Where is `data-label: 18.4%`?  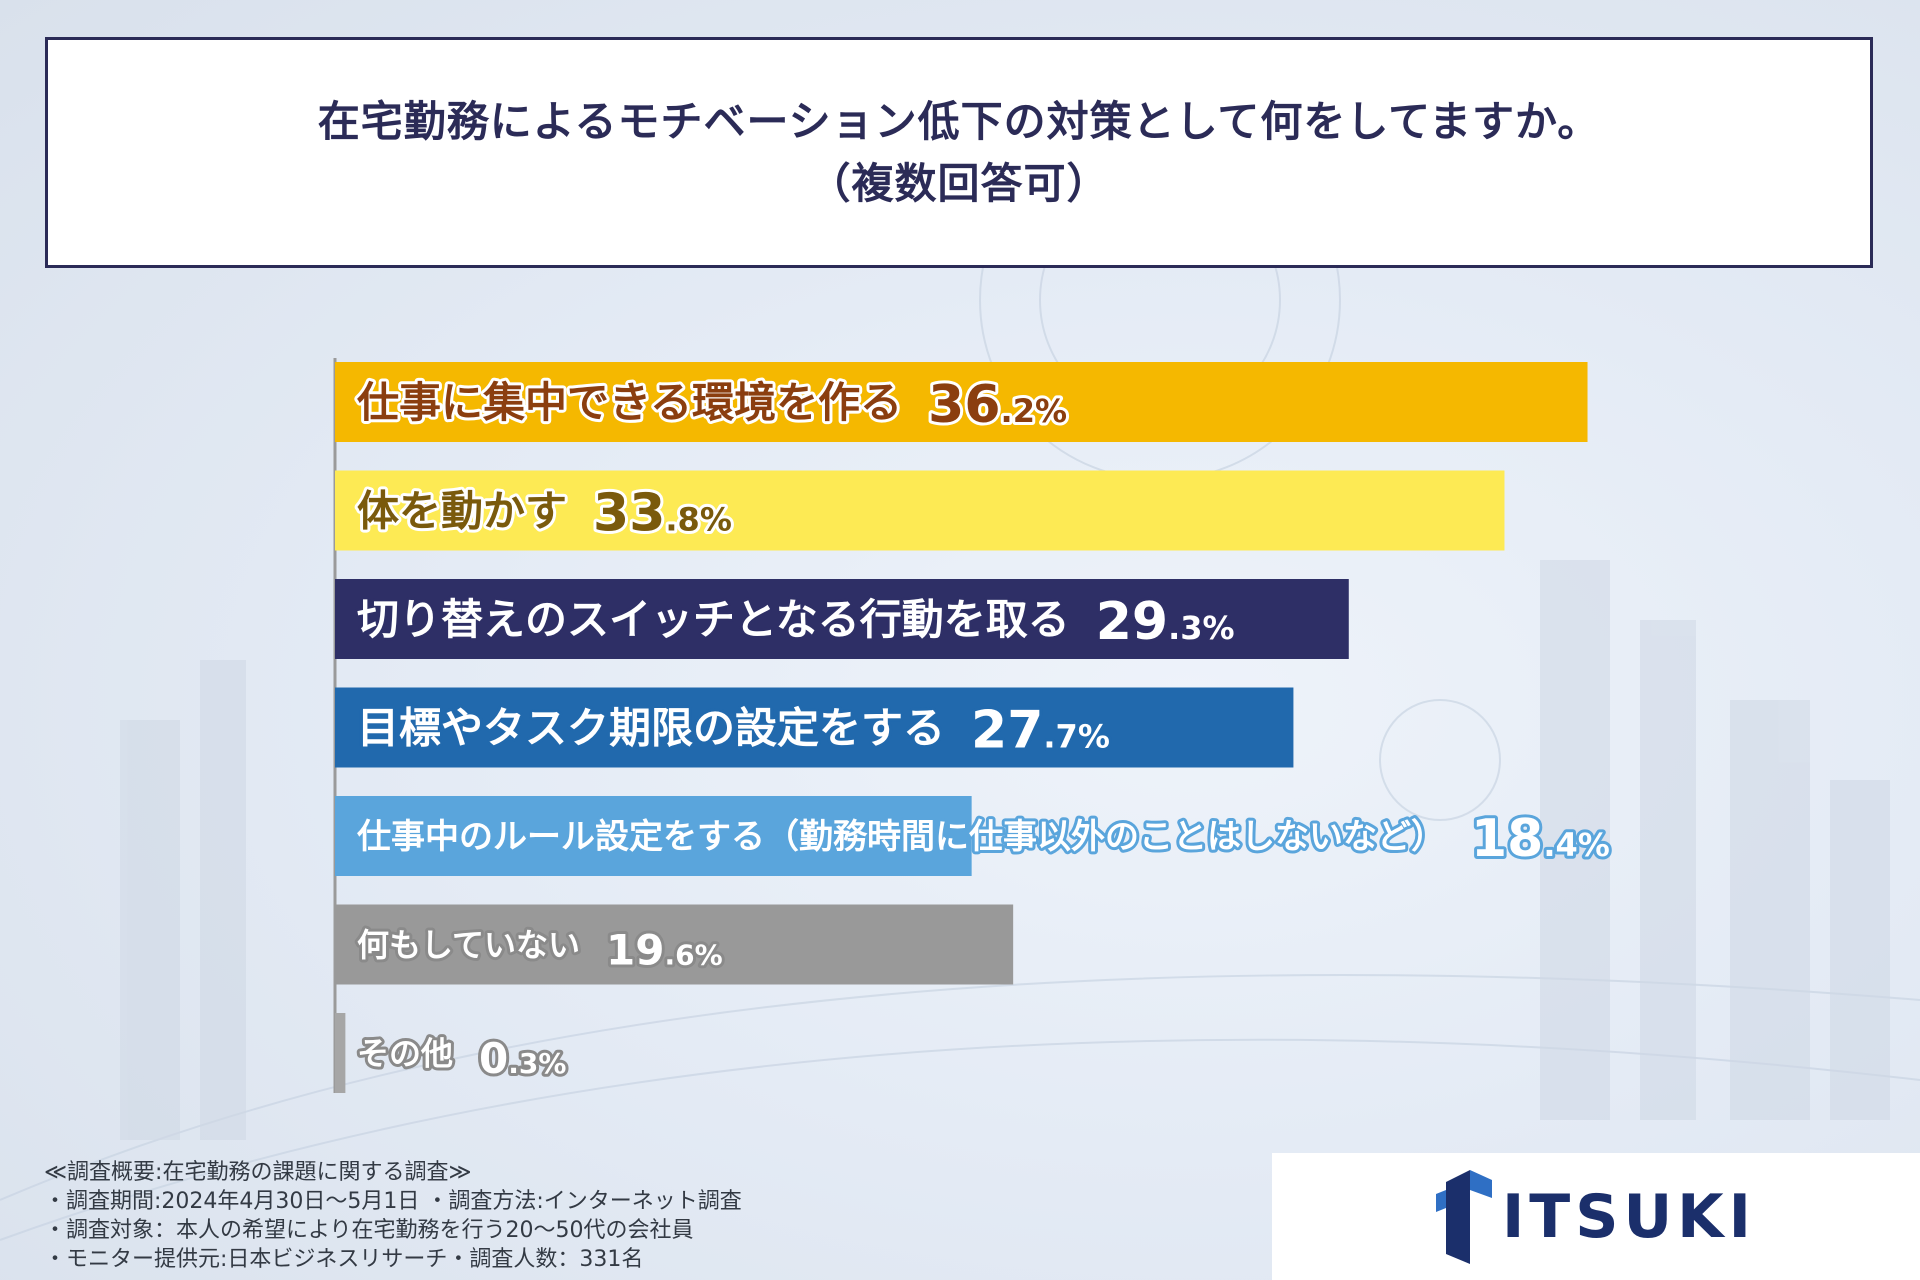 data-label: 18.4% is located at coordinates (1540, 839).